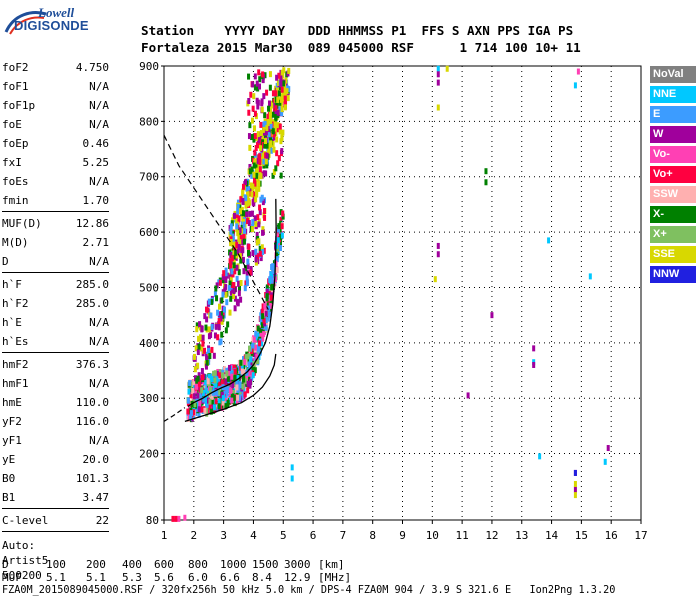  Describe the element at coordinates (92, 67) in the screenshot. I see `param-value: 4.750` at that location.